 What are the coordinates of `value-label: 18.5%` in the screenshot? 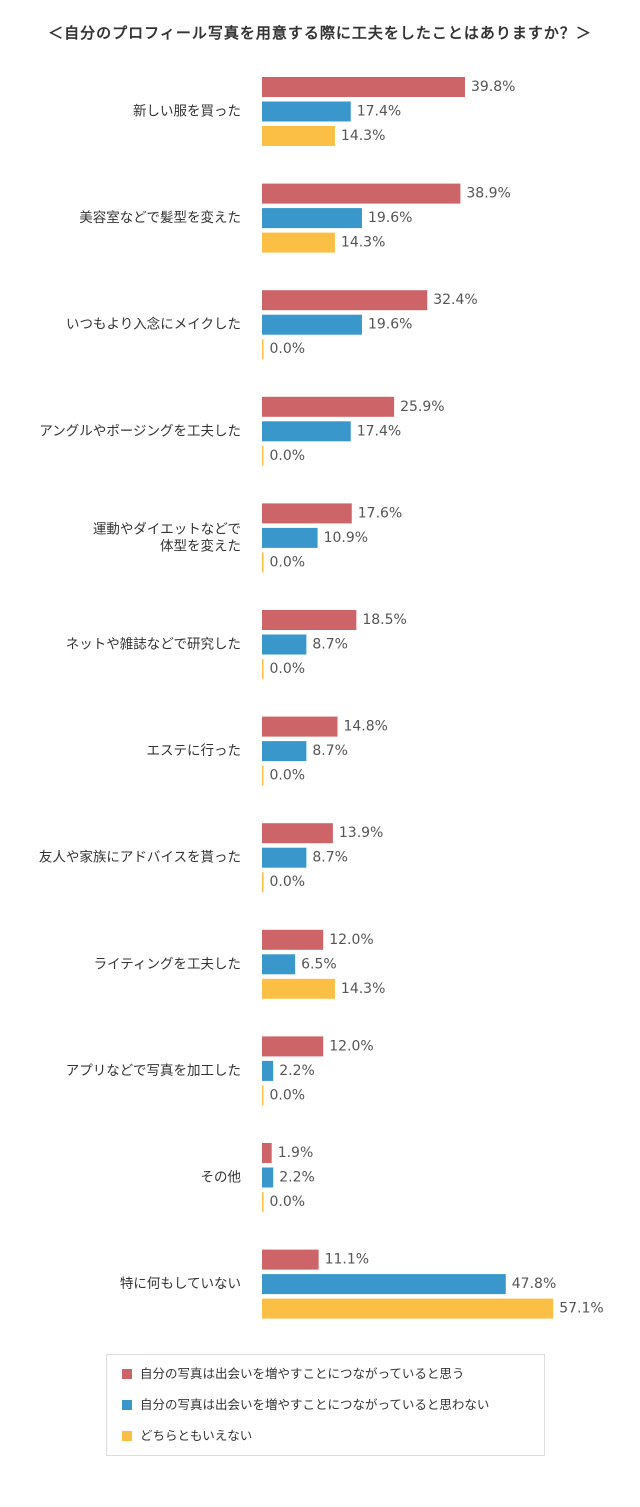 It's located at (384, 620).